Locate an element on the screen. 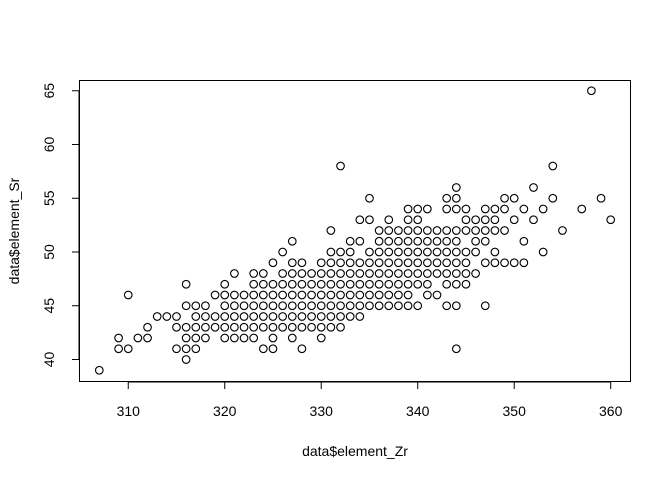 The height and width of the screenshot is (480, 672). y-axis-title: data$element_Sr is located at coordinates (14, 230).